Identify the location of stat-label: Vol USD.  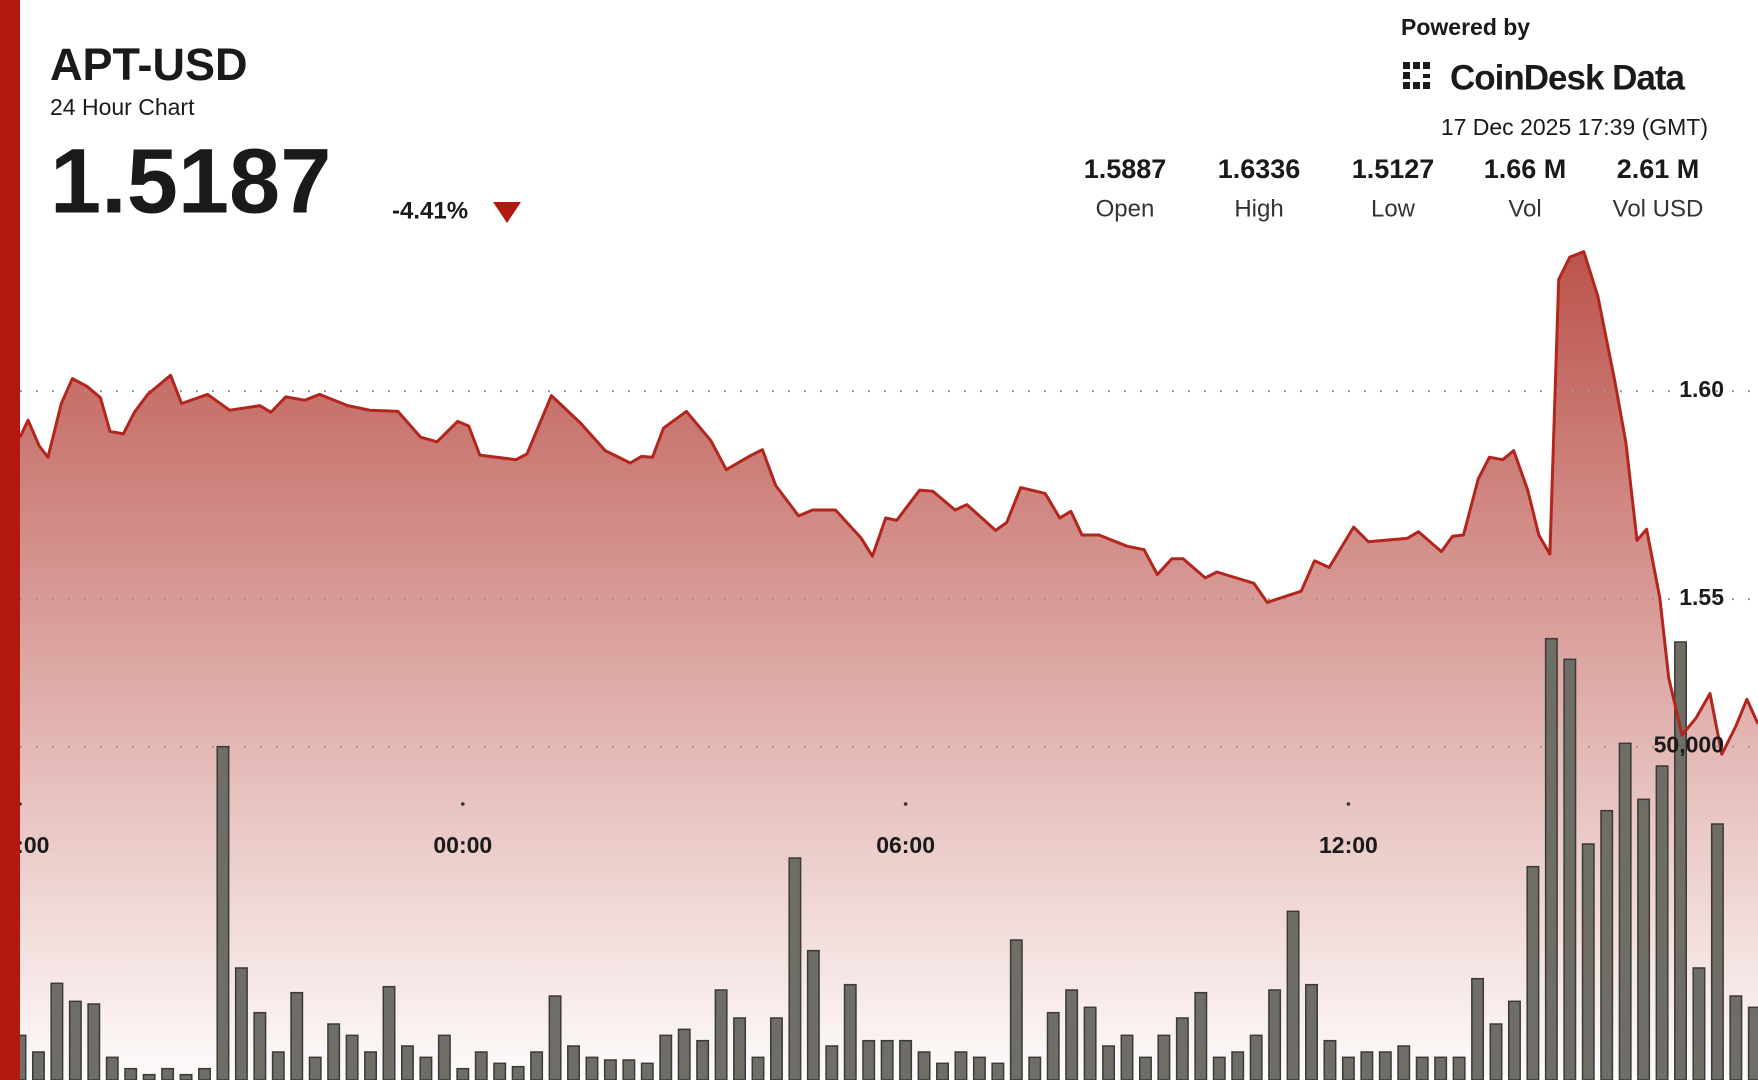
(1658, 208).